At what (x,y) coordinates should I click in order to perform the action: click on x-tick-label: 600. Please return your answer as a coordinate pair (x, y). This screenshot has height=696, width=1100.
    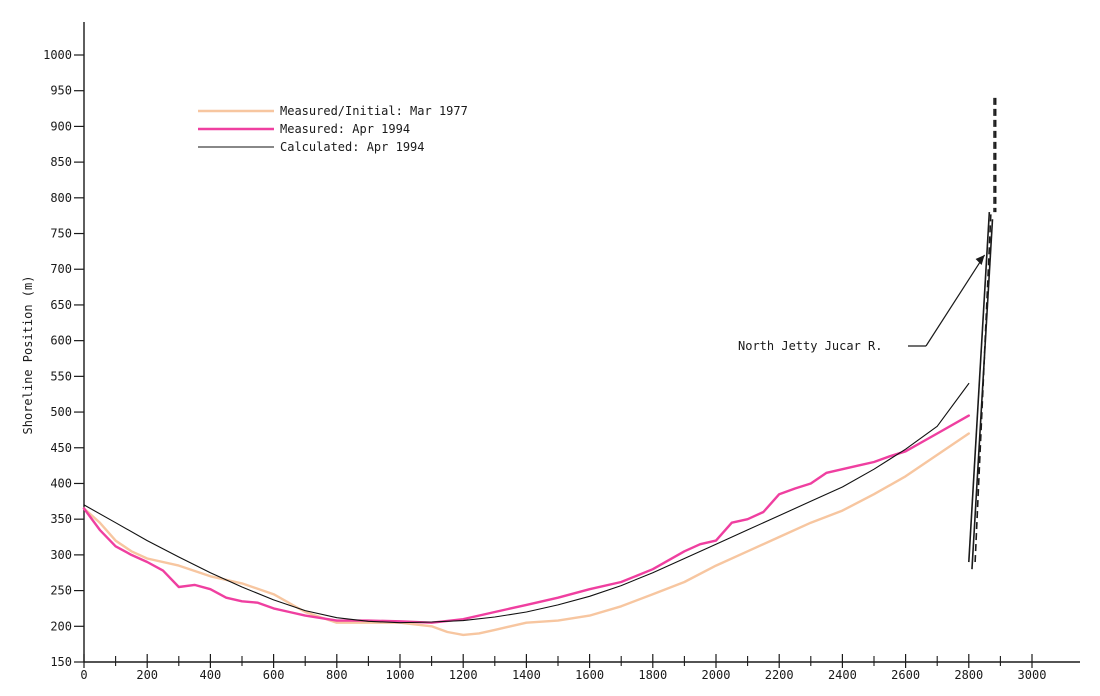
    Looking at the image, I should click on (274, 675).